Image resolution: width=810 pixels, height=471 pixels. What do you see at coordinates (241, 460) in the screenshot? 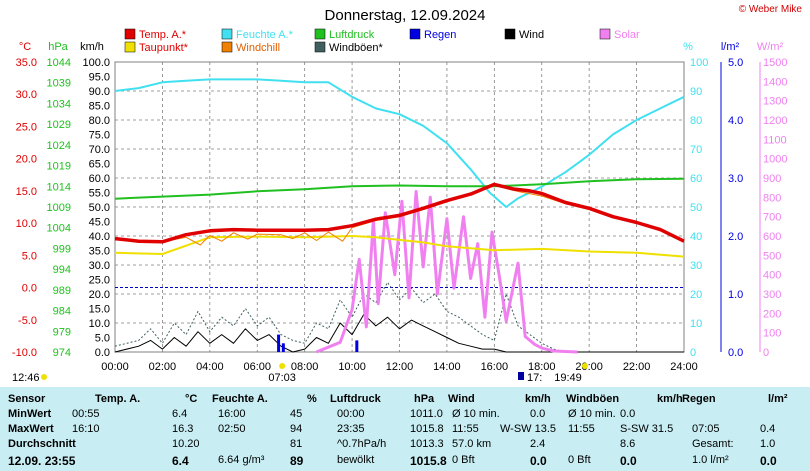
I see `table-cell: 6.64 g/m³` at bounding box center [241, 460].